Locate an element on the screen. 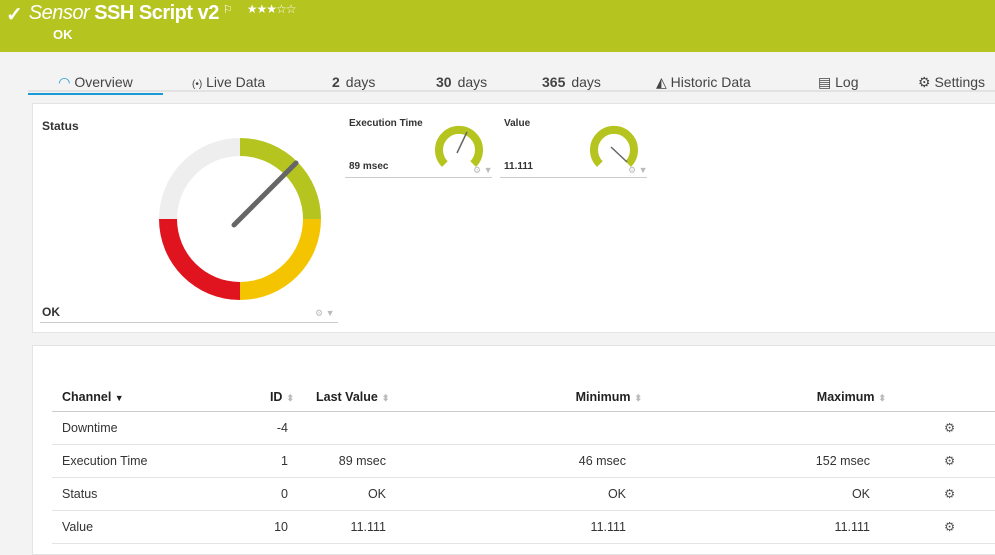  check-icon: ✓ is located at coordinates (14, 15).